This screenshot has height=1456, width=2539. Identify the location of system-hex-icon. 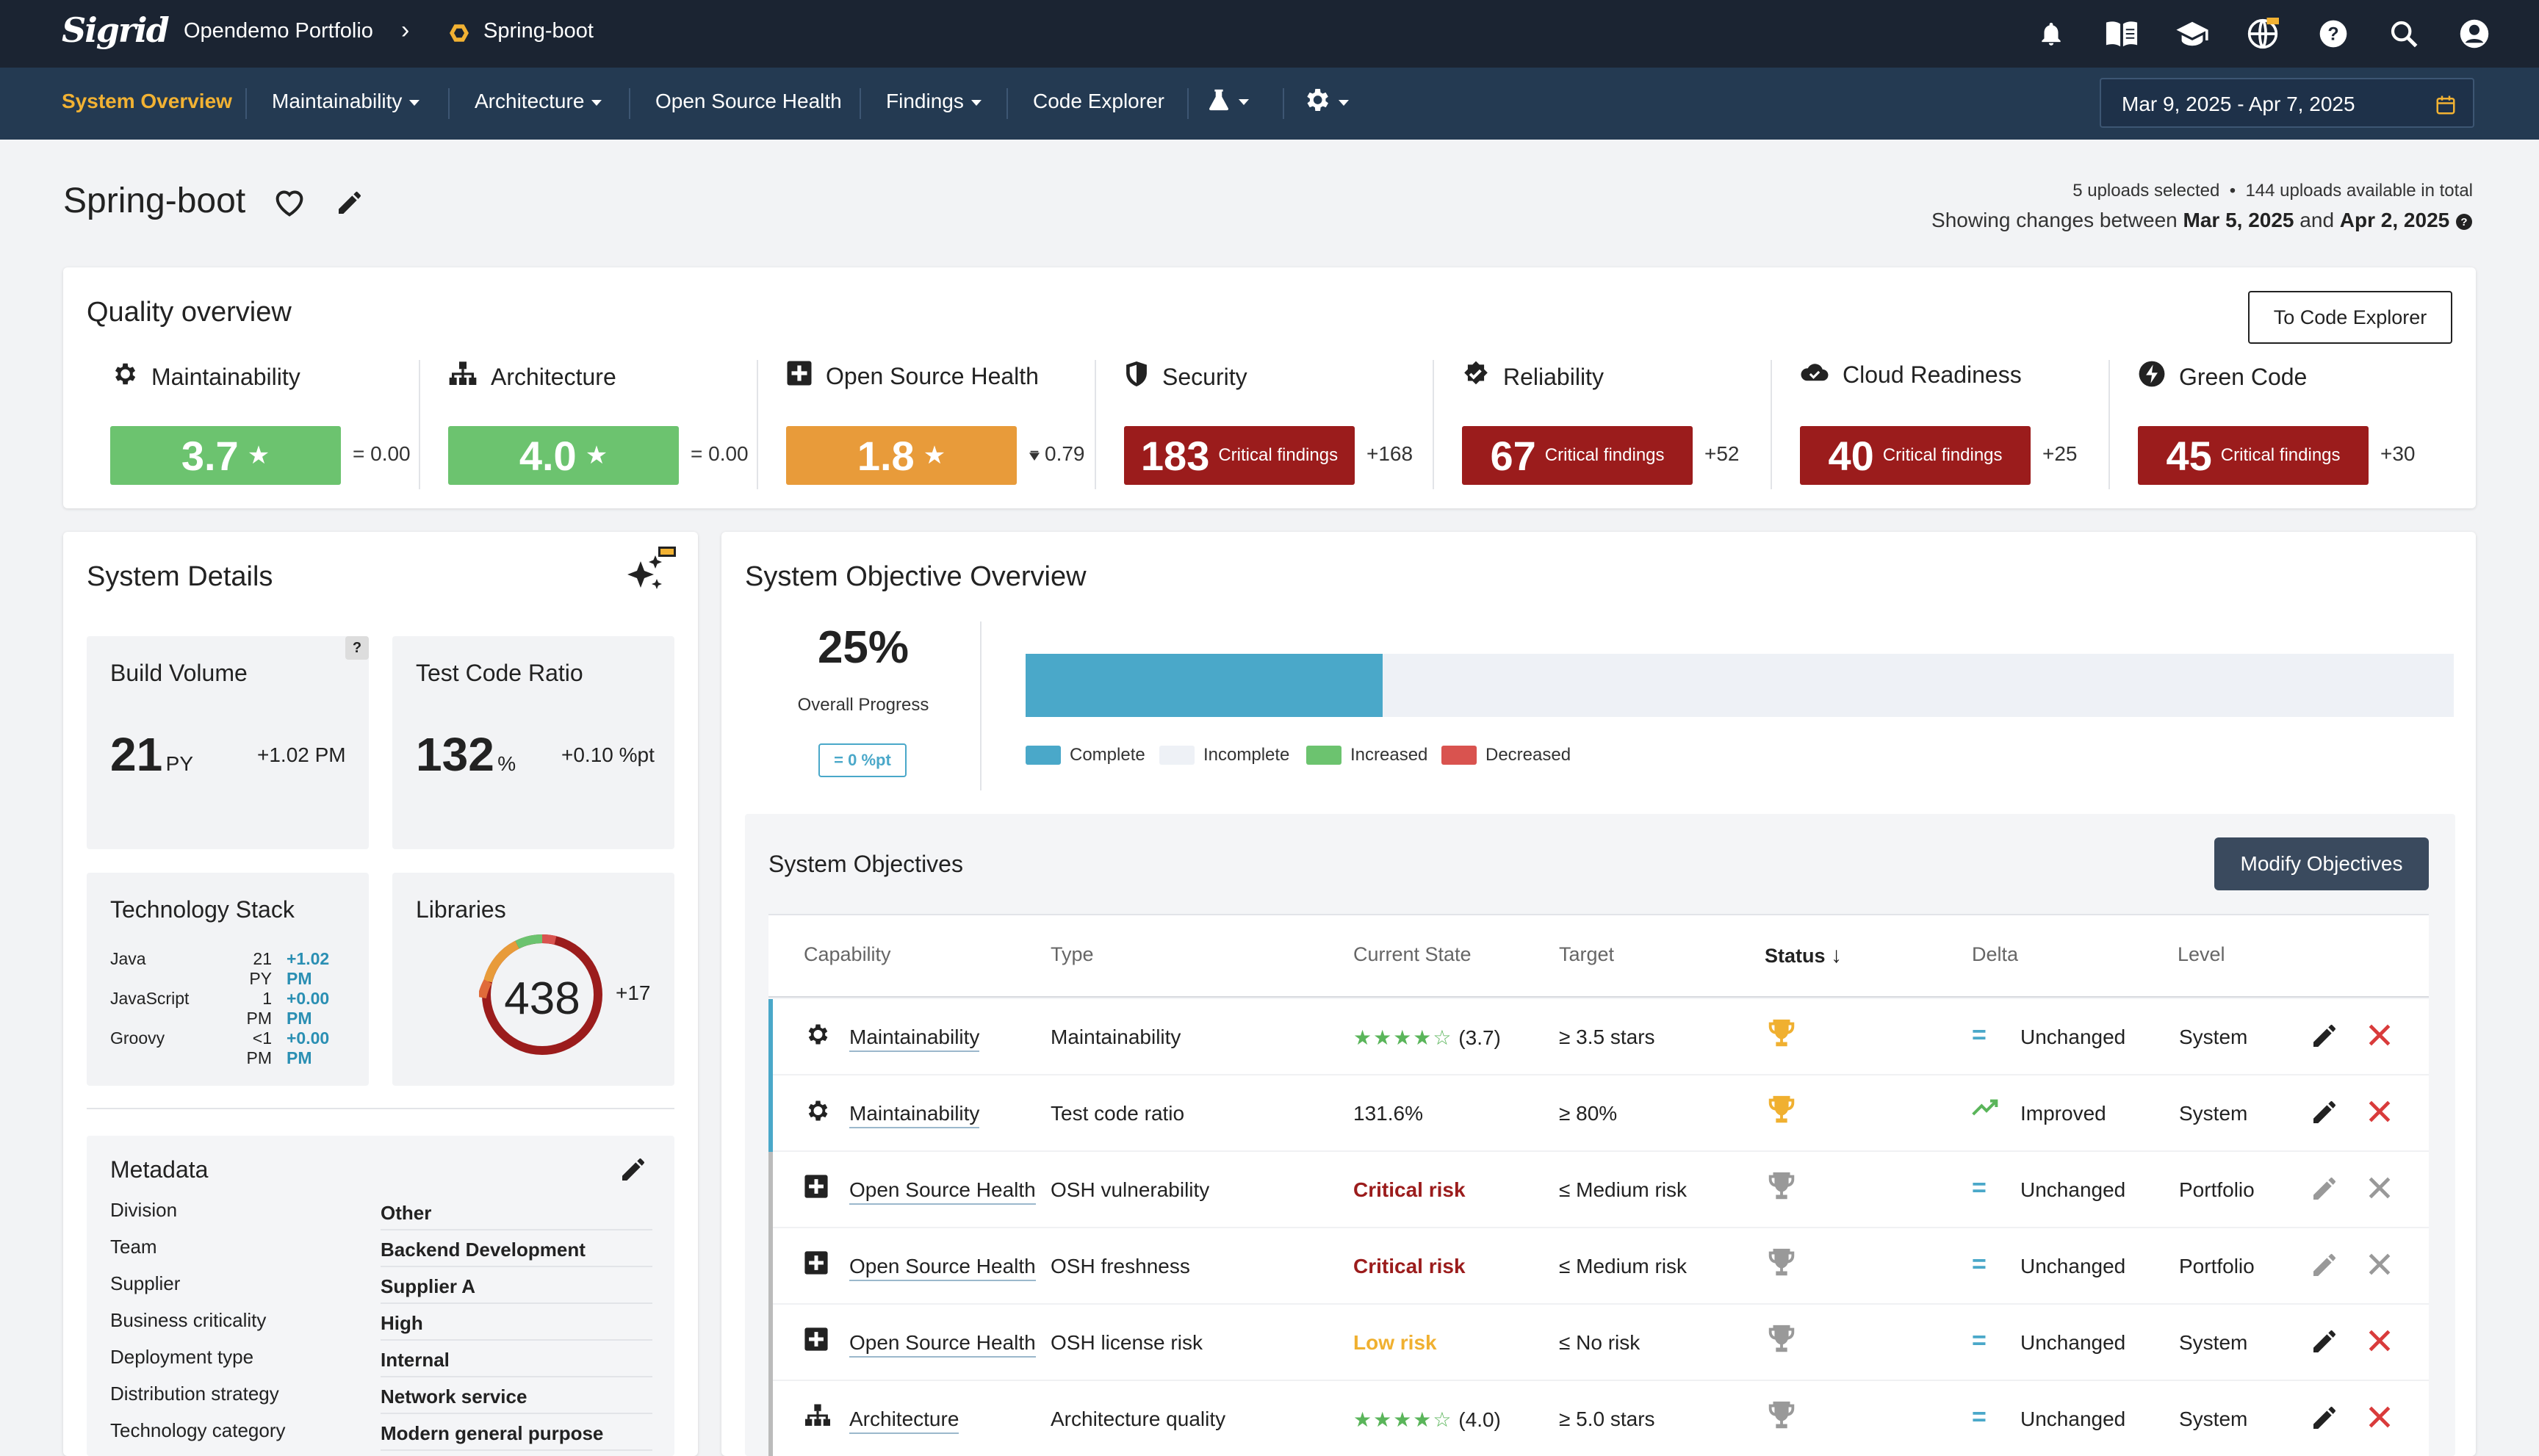
(459, 33).